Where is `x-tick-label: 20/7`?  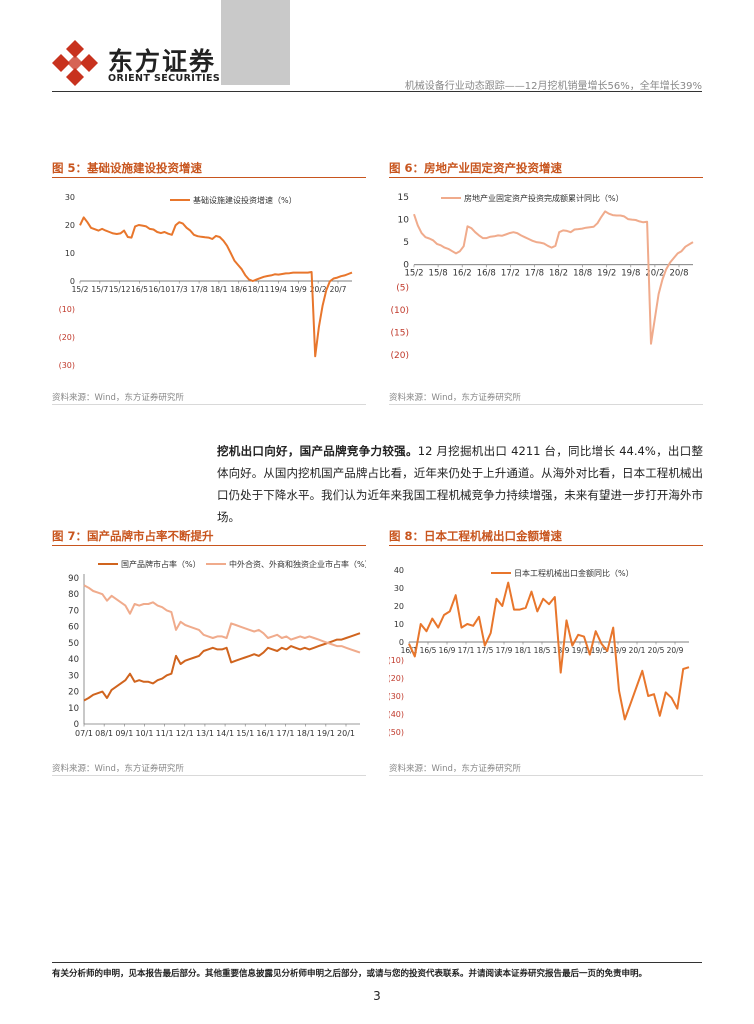
x-tick-label: 20/7 is located at coordinates (338, 289).